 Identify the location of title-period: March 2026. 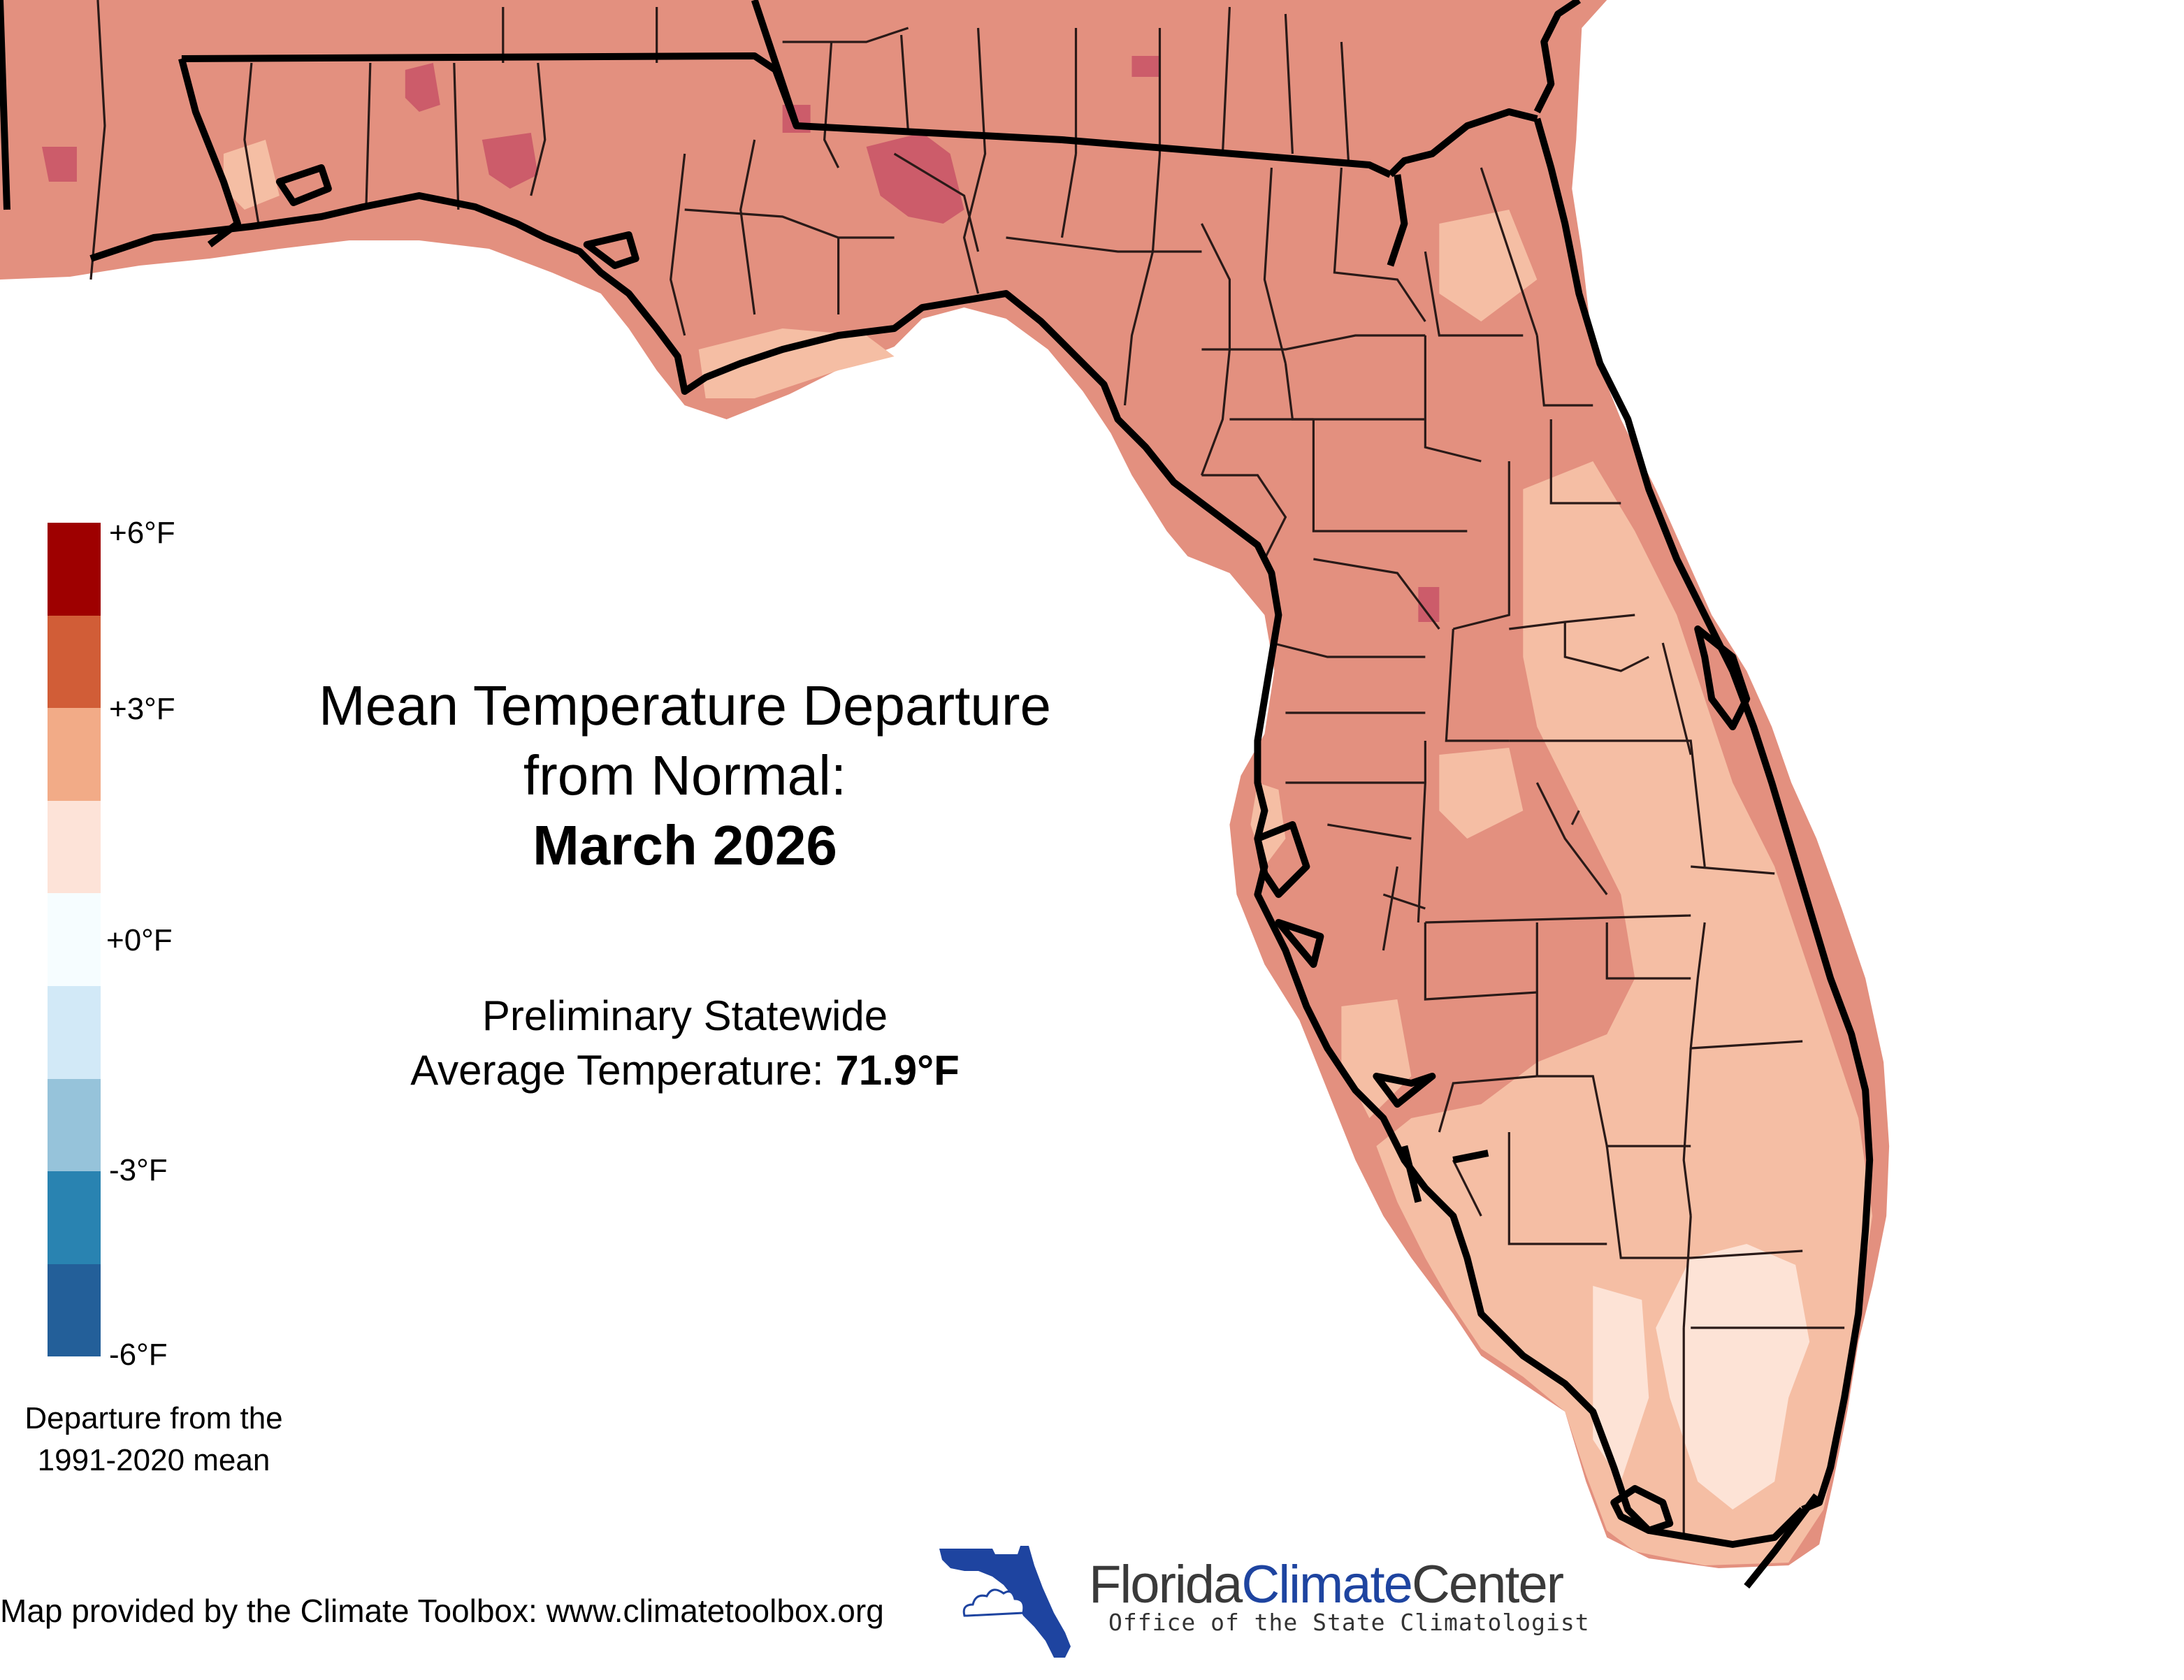
(685, 845).